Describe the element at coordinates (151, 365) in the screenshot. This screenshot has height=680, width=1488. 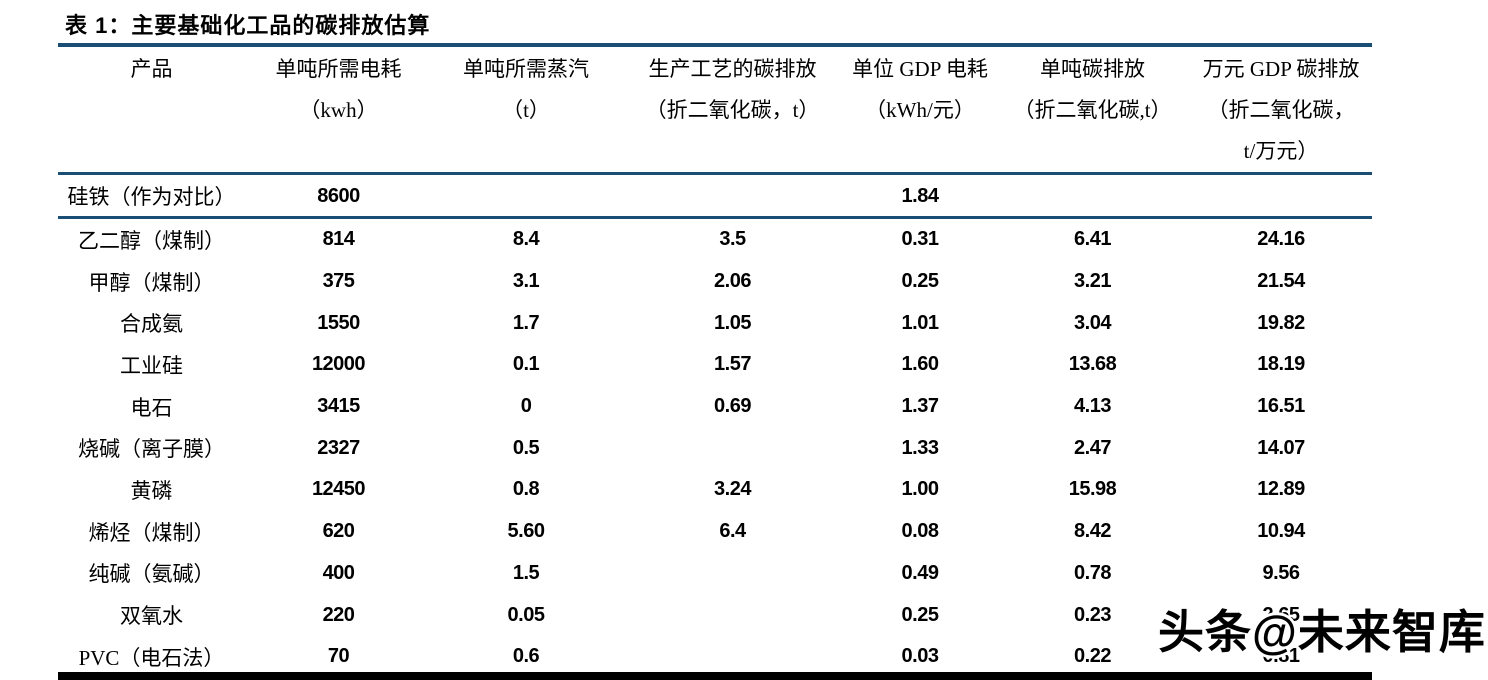
I see `product-cell: 工业硅` at that location.